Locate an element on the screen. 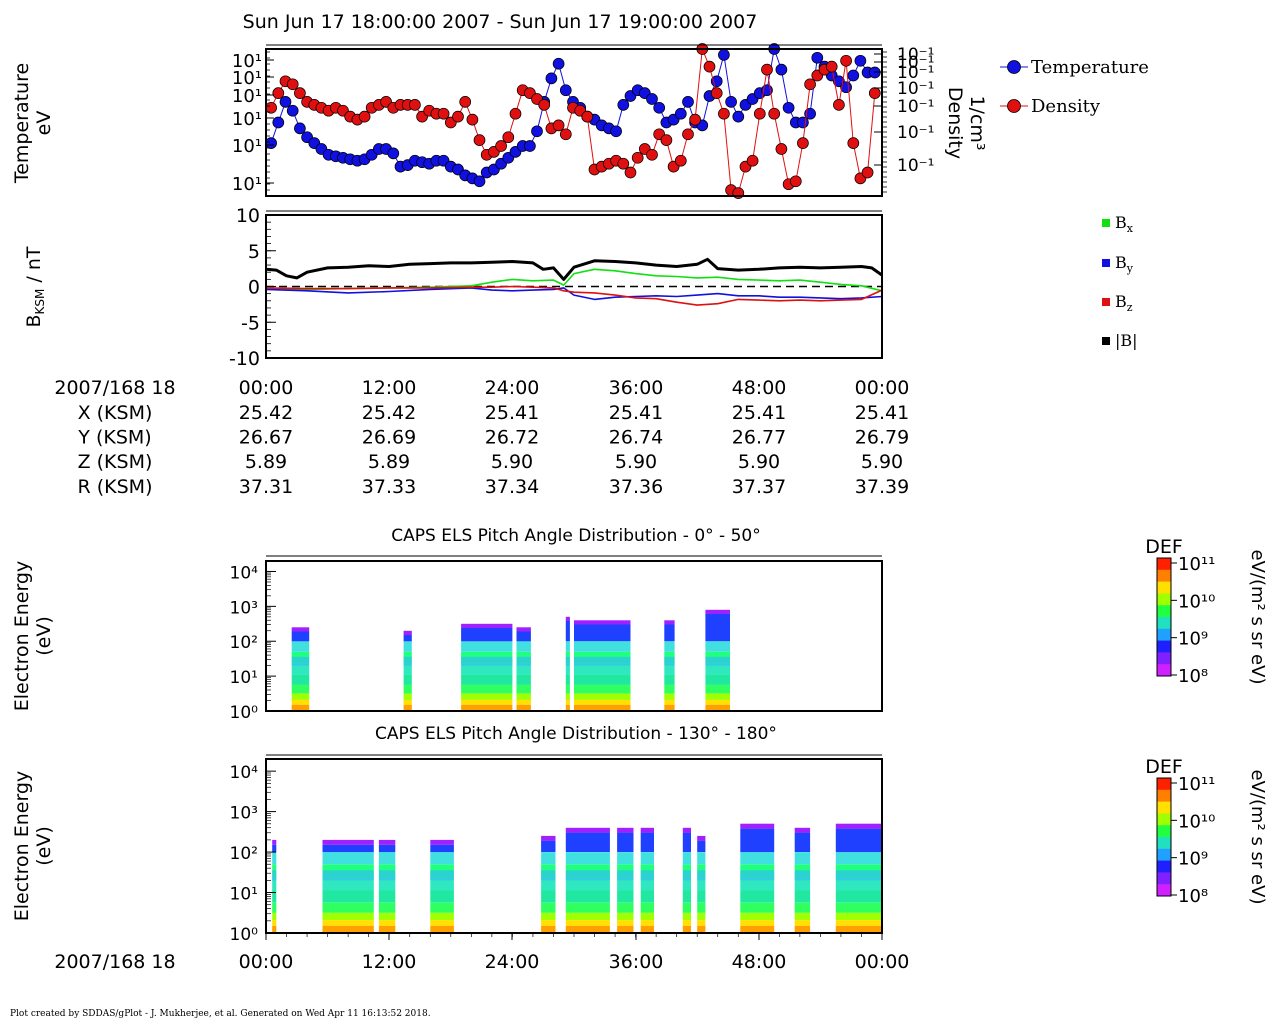  ephemeris-value: 37.39 is located at coordinates (882, 487).